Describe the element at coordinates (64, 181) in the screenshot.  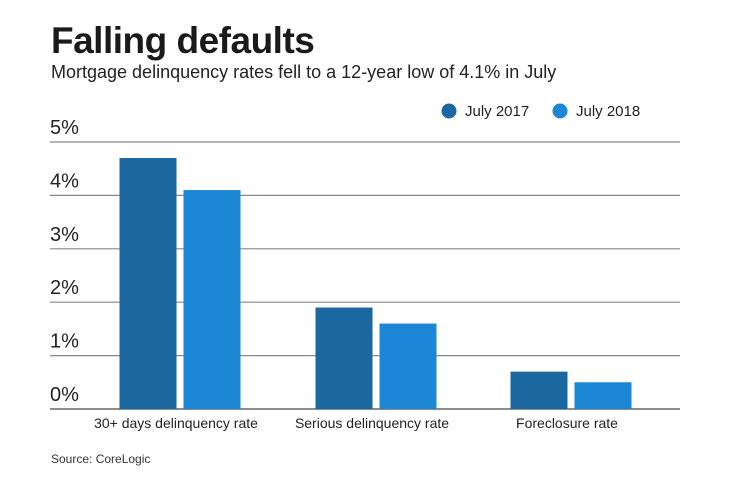
I see `y-tick-label: 4%` at that location.